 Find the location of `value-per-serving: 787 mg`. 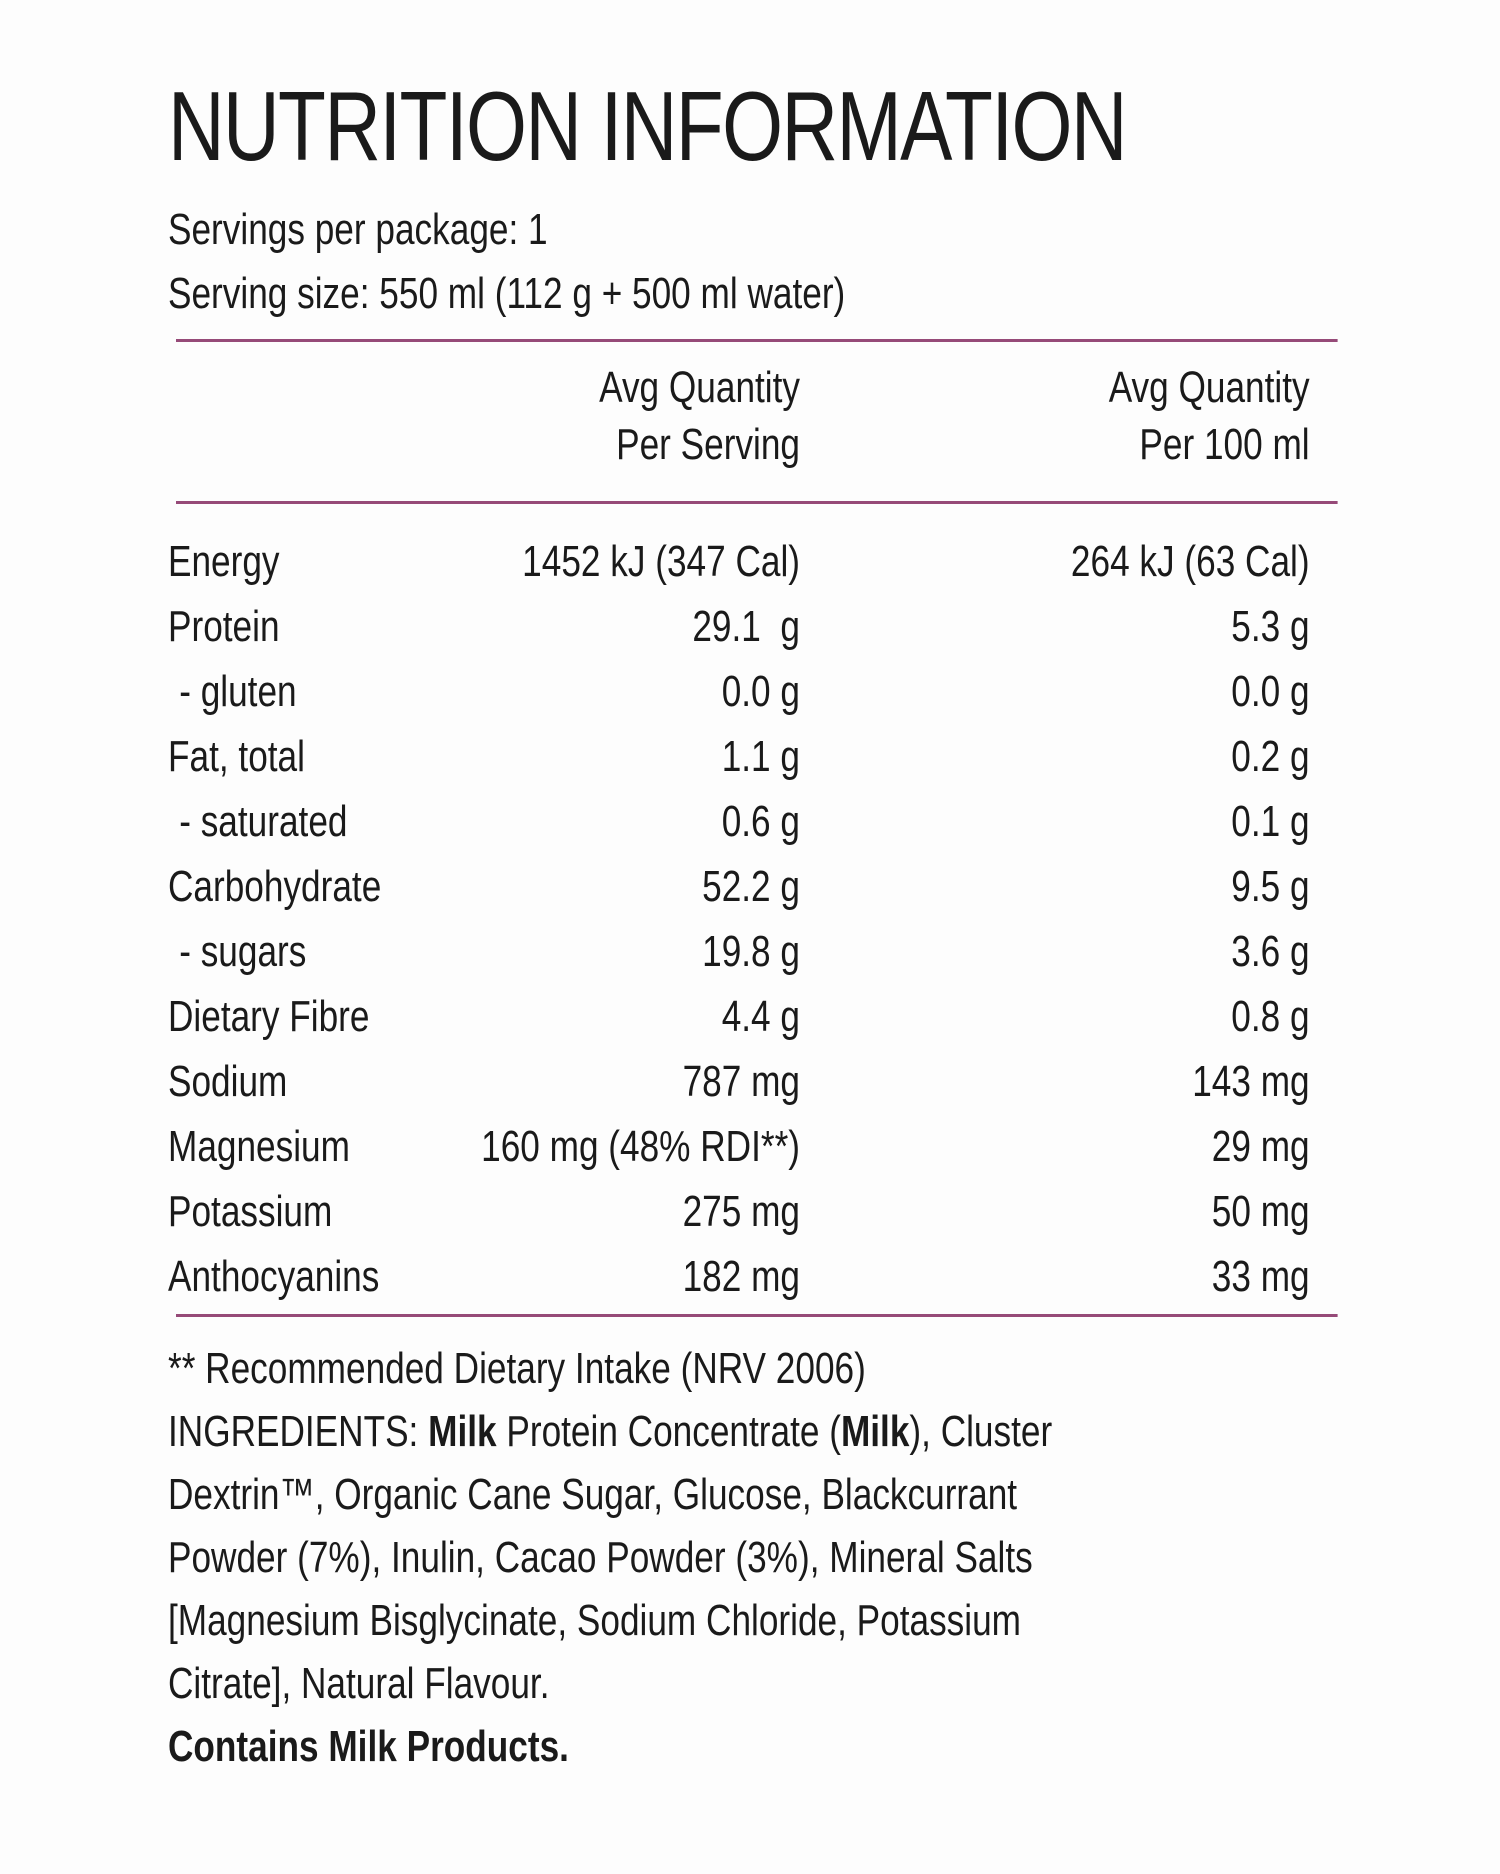

value-per-serving: 787 mg is located at coordinates (741, 1081).